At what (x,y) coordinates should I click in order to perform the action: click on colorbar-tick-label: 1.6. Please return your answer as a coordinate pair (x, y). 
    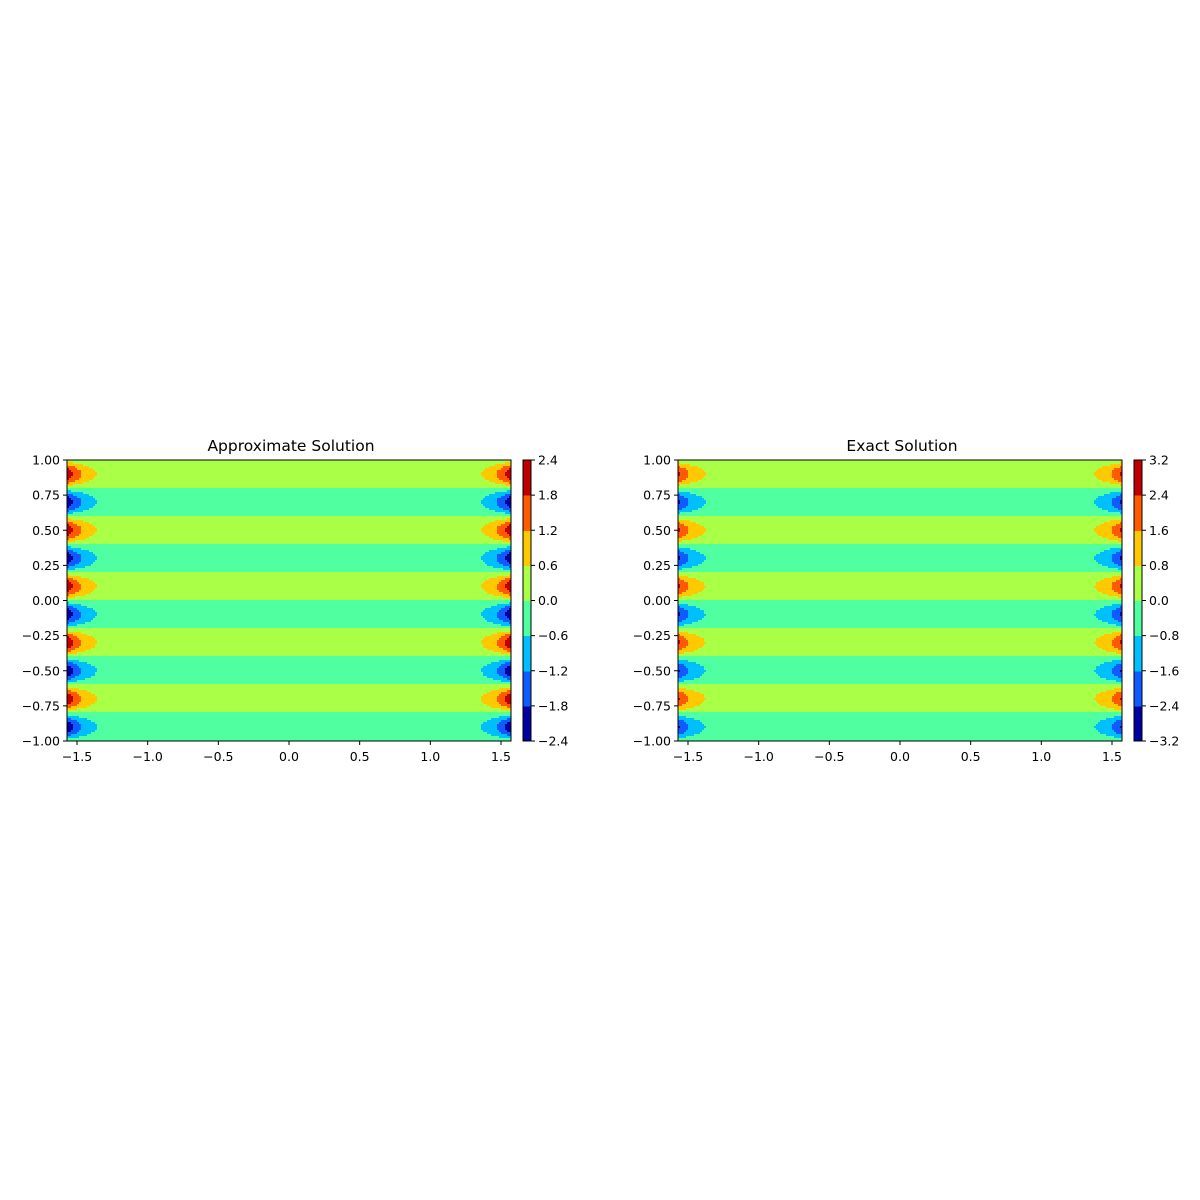
    Looking at the image, I should click on (1159, 530).